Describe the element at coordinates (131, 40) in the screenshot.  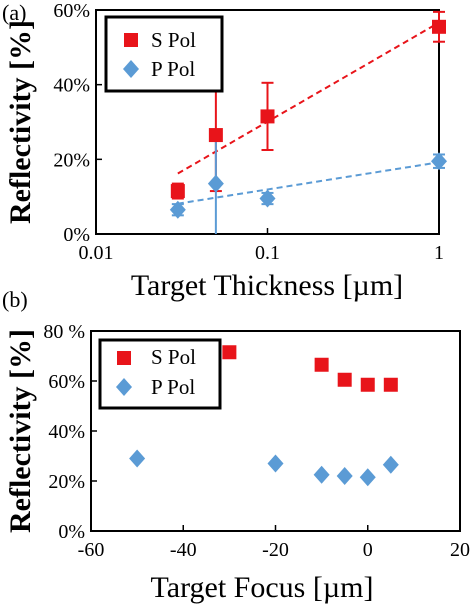
I see `panel-a-legend-swatch-s-pol` at that location.